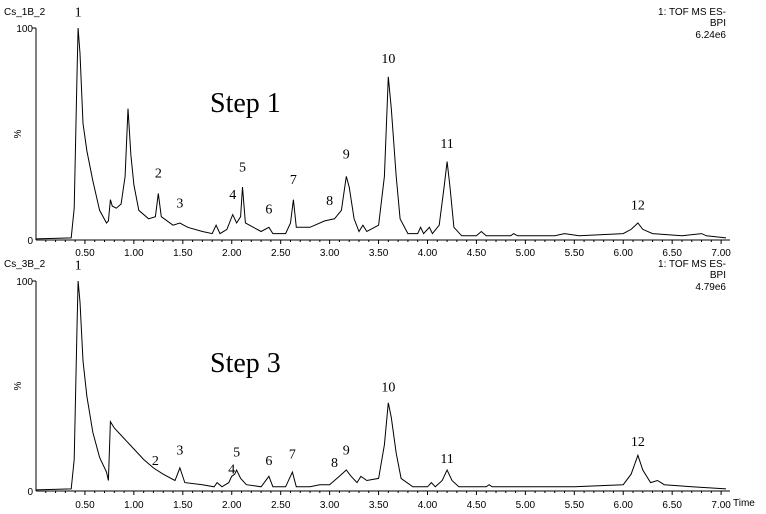 Image resolution: width=766 pixels, height=514 pixels. I want to click on step-annotation: Step 3, so click(245, 363).